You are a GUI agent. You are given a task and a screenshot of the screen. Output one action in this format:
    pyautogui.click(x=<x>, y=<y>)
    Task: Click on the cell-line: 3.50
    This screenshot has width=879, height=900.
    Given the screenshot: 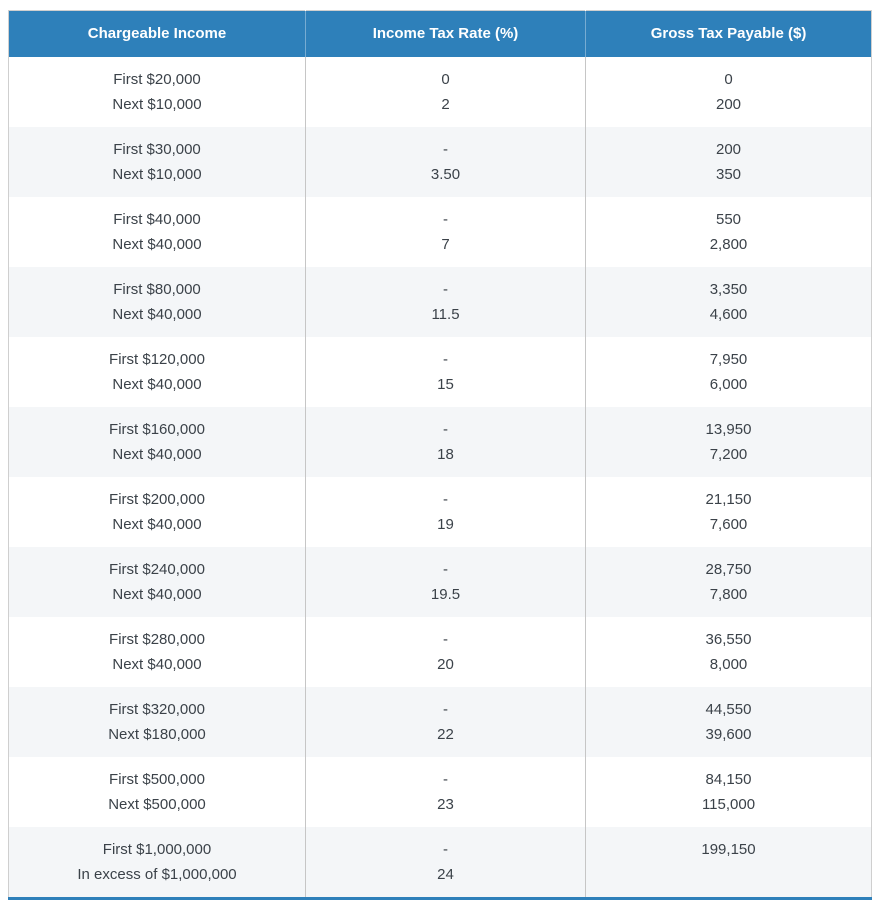 What is the action you would take?
    pyautogui.click(x=445, y=174)
    